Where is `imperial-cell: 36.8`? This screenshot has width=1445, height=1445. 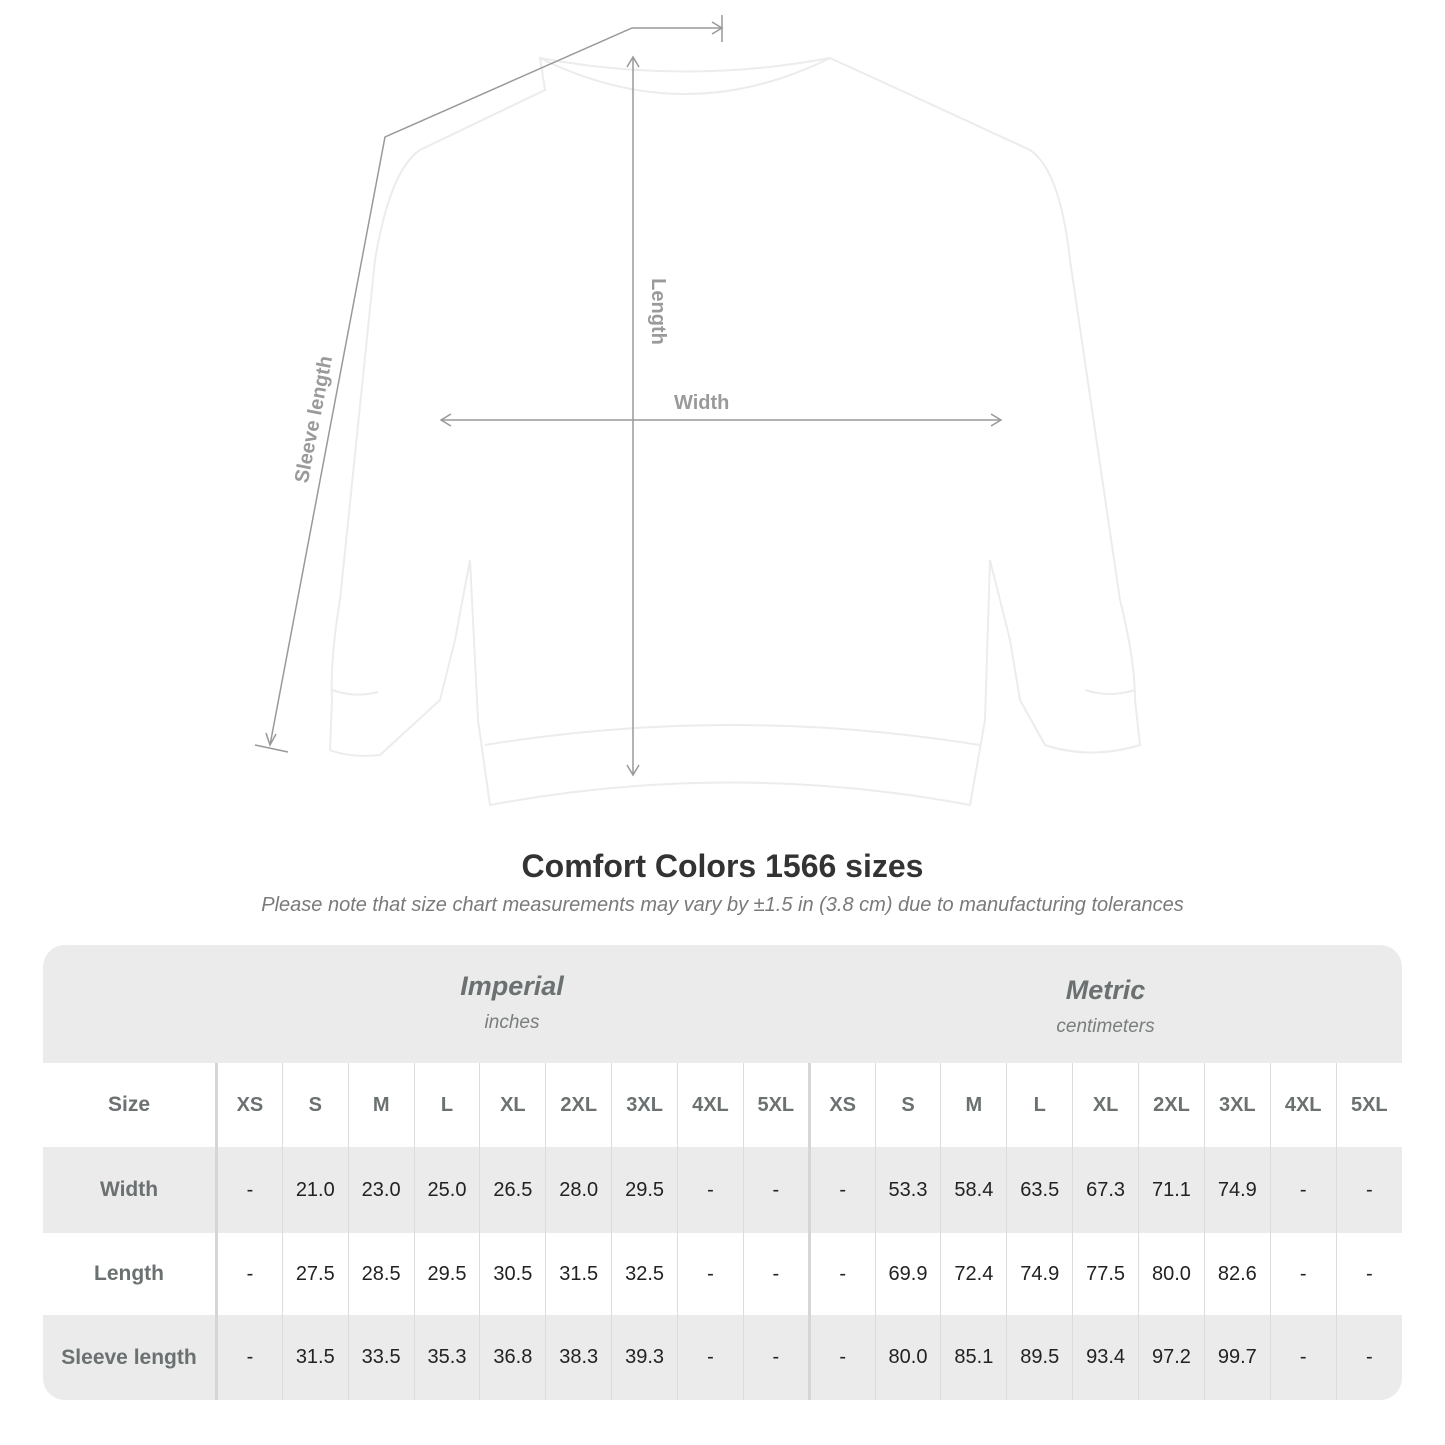 imperial-cell: 36.8 is located at coordinates (512, 1357).